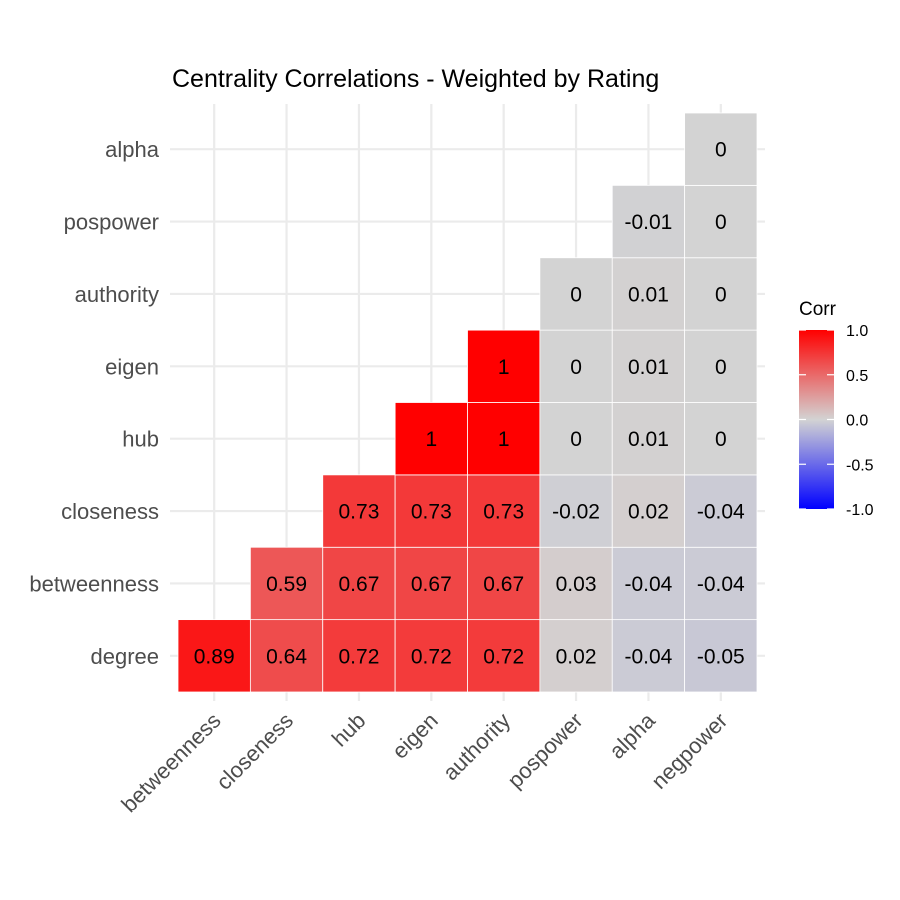 This screenshot has width=900, height=900. Describe the element at coordinates (117, 294) in the screenshot. I see `y-tick-label: authority` at that location.